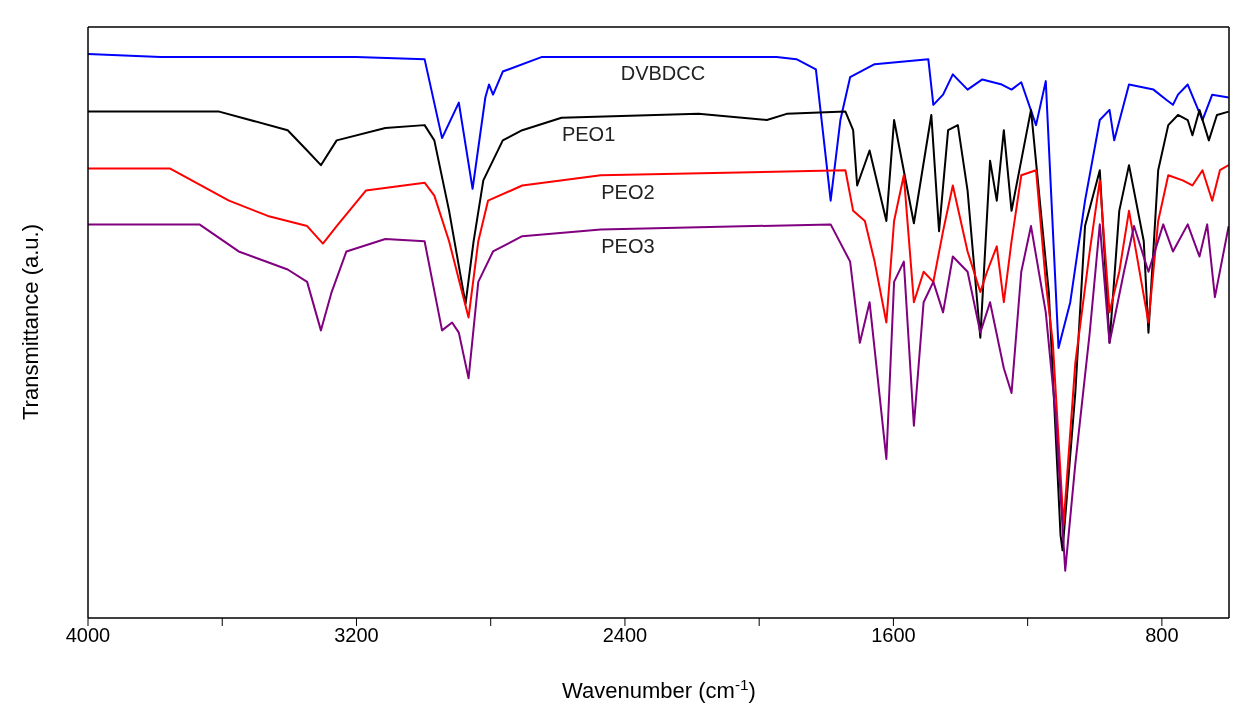 This screenshot has width=1244, height=714. I want to click on x-tick-label: 4000, so click(88, 635).